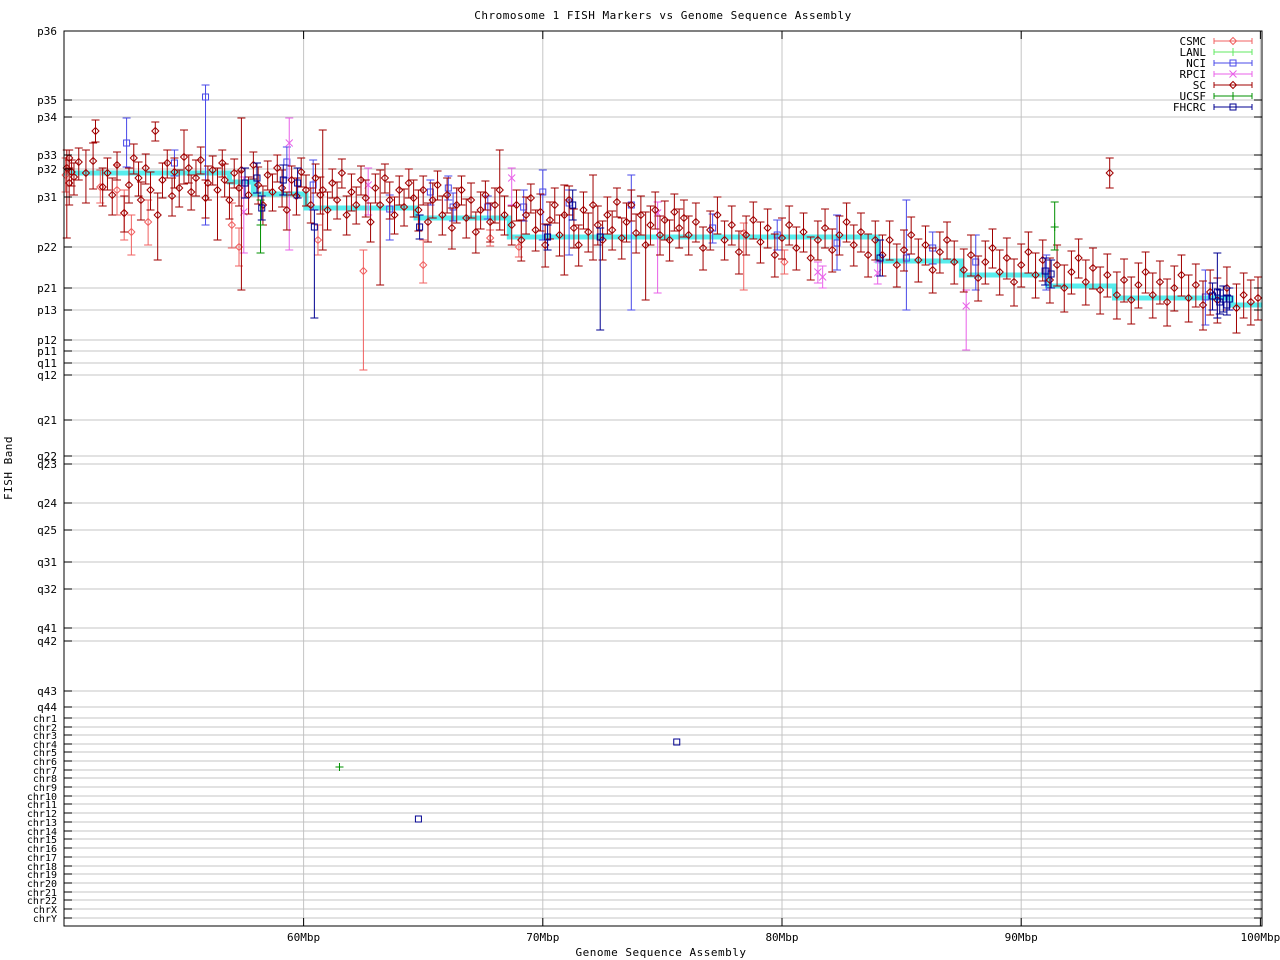 This screenshot has width=1280, height=960. I want to click on x-axis-title: Genome Sequence Assembly, so click(661, 952).